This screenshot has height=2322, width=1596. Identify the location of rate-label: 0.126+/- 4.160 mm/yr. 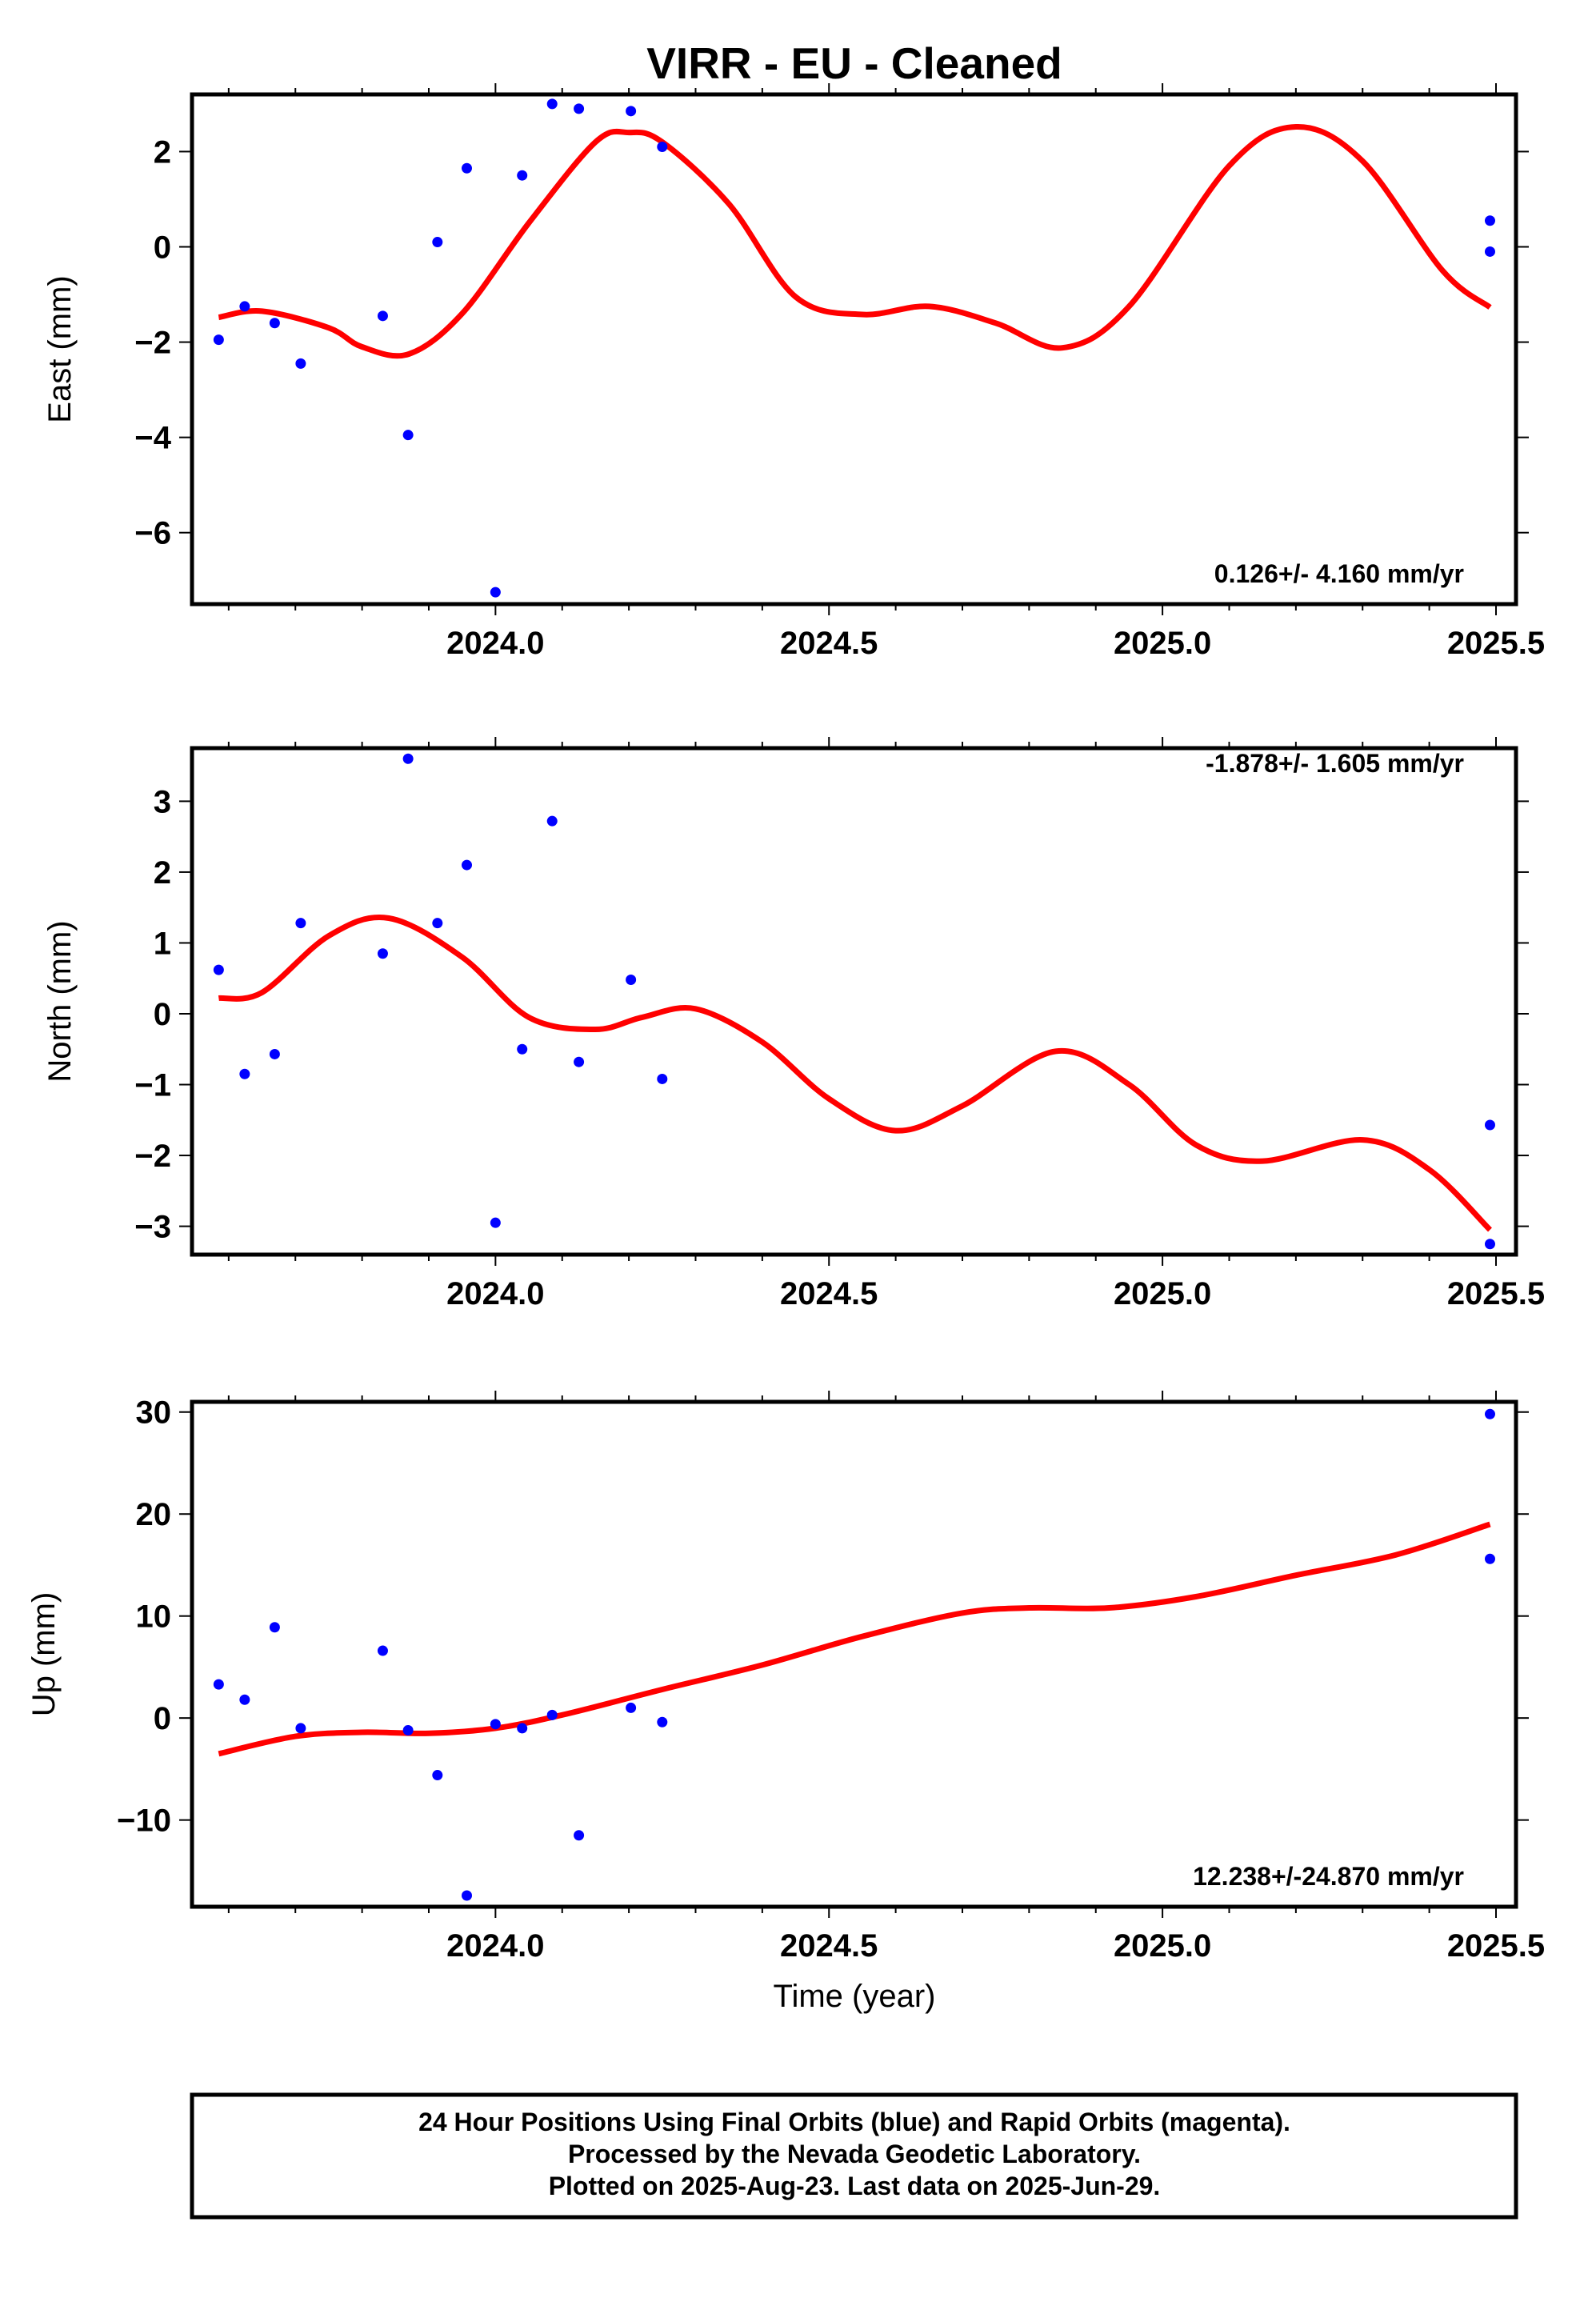
(1339, 573).